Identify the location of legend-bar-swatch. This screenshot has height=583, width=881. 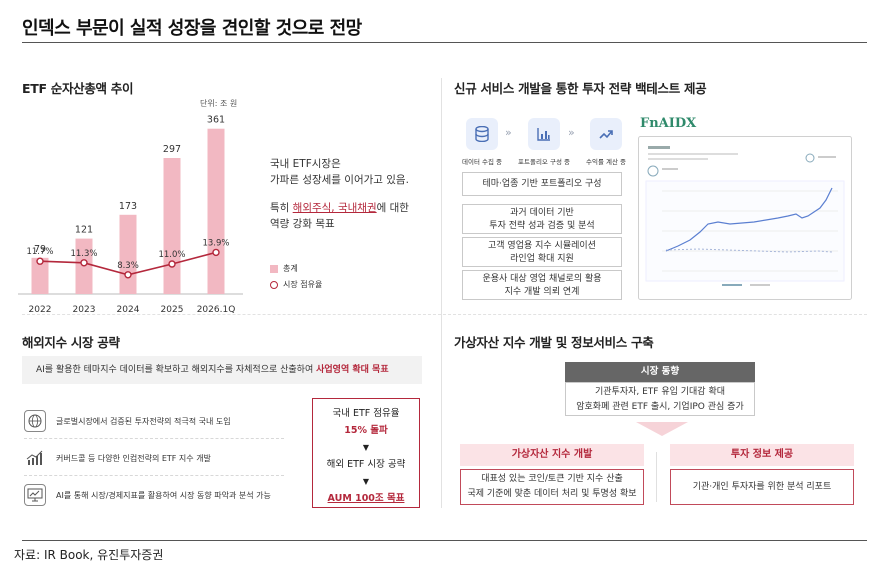
(274, 268).